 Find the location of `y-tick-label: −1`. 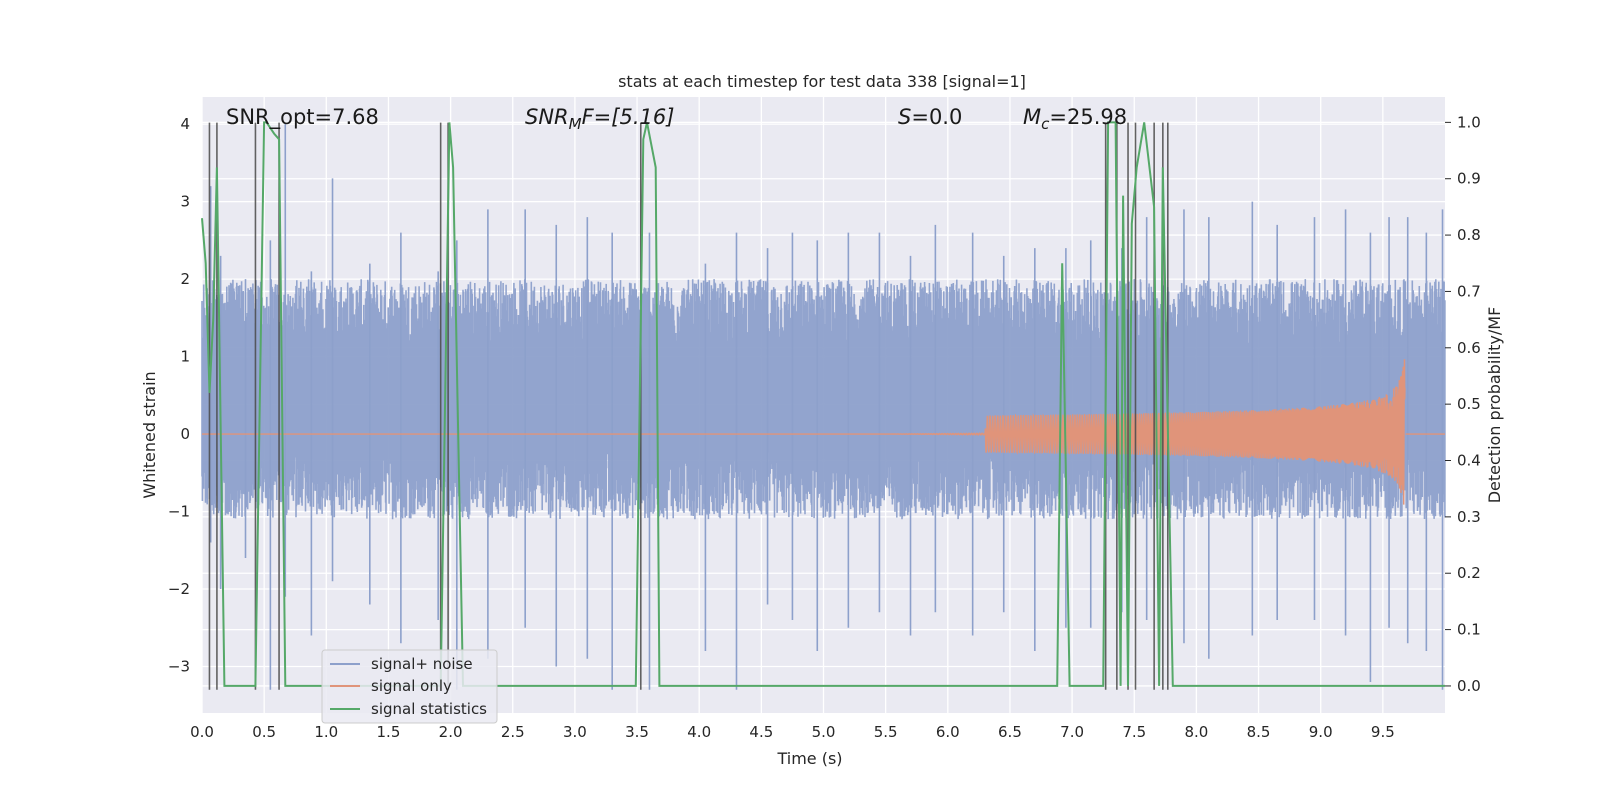

y-tick-label: −1 is located at coordinates (179, 512).